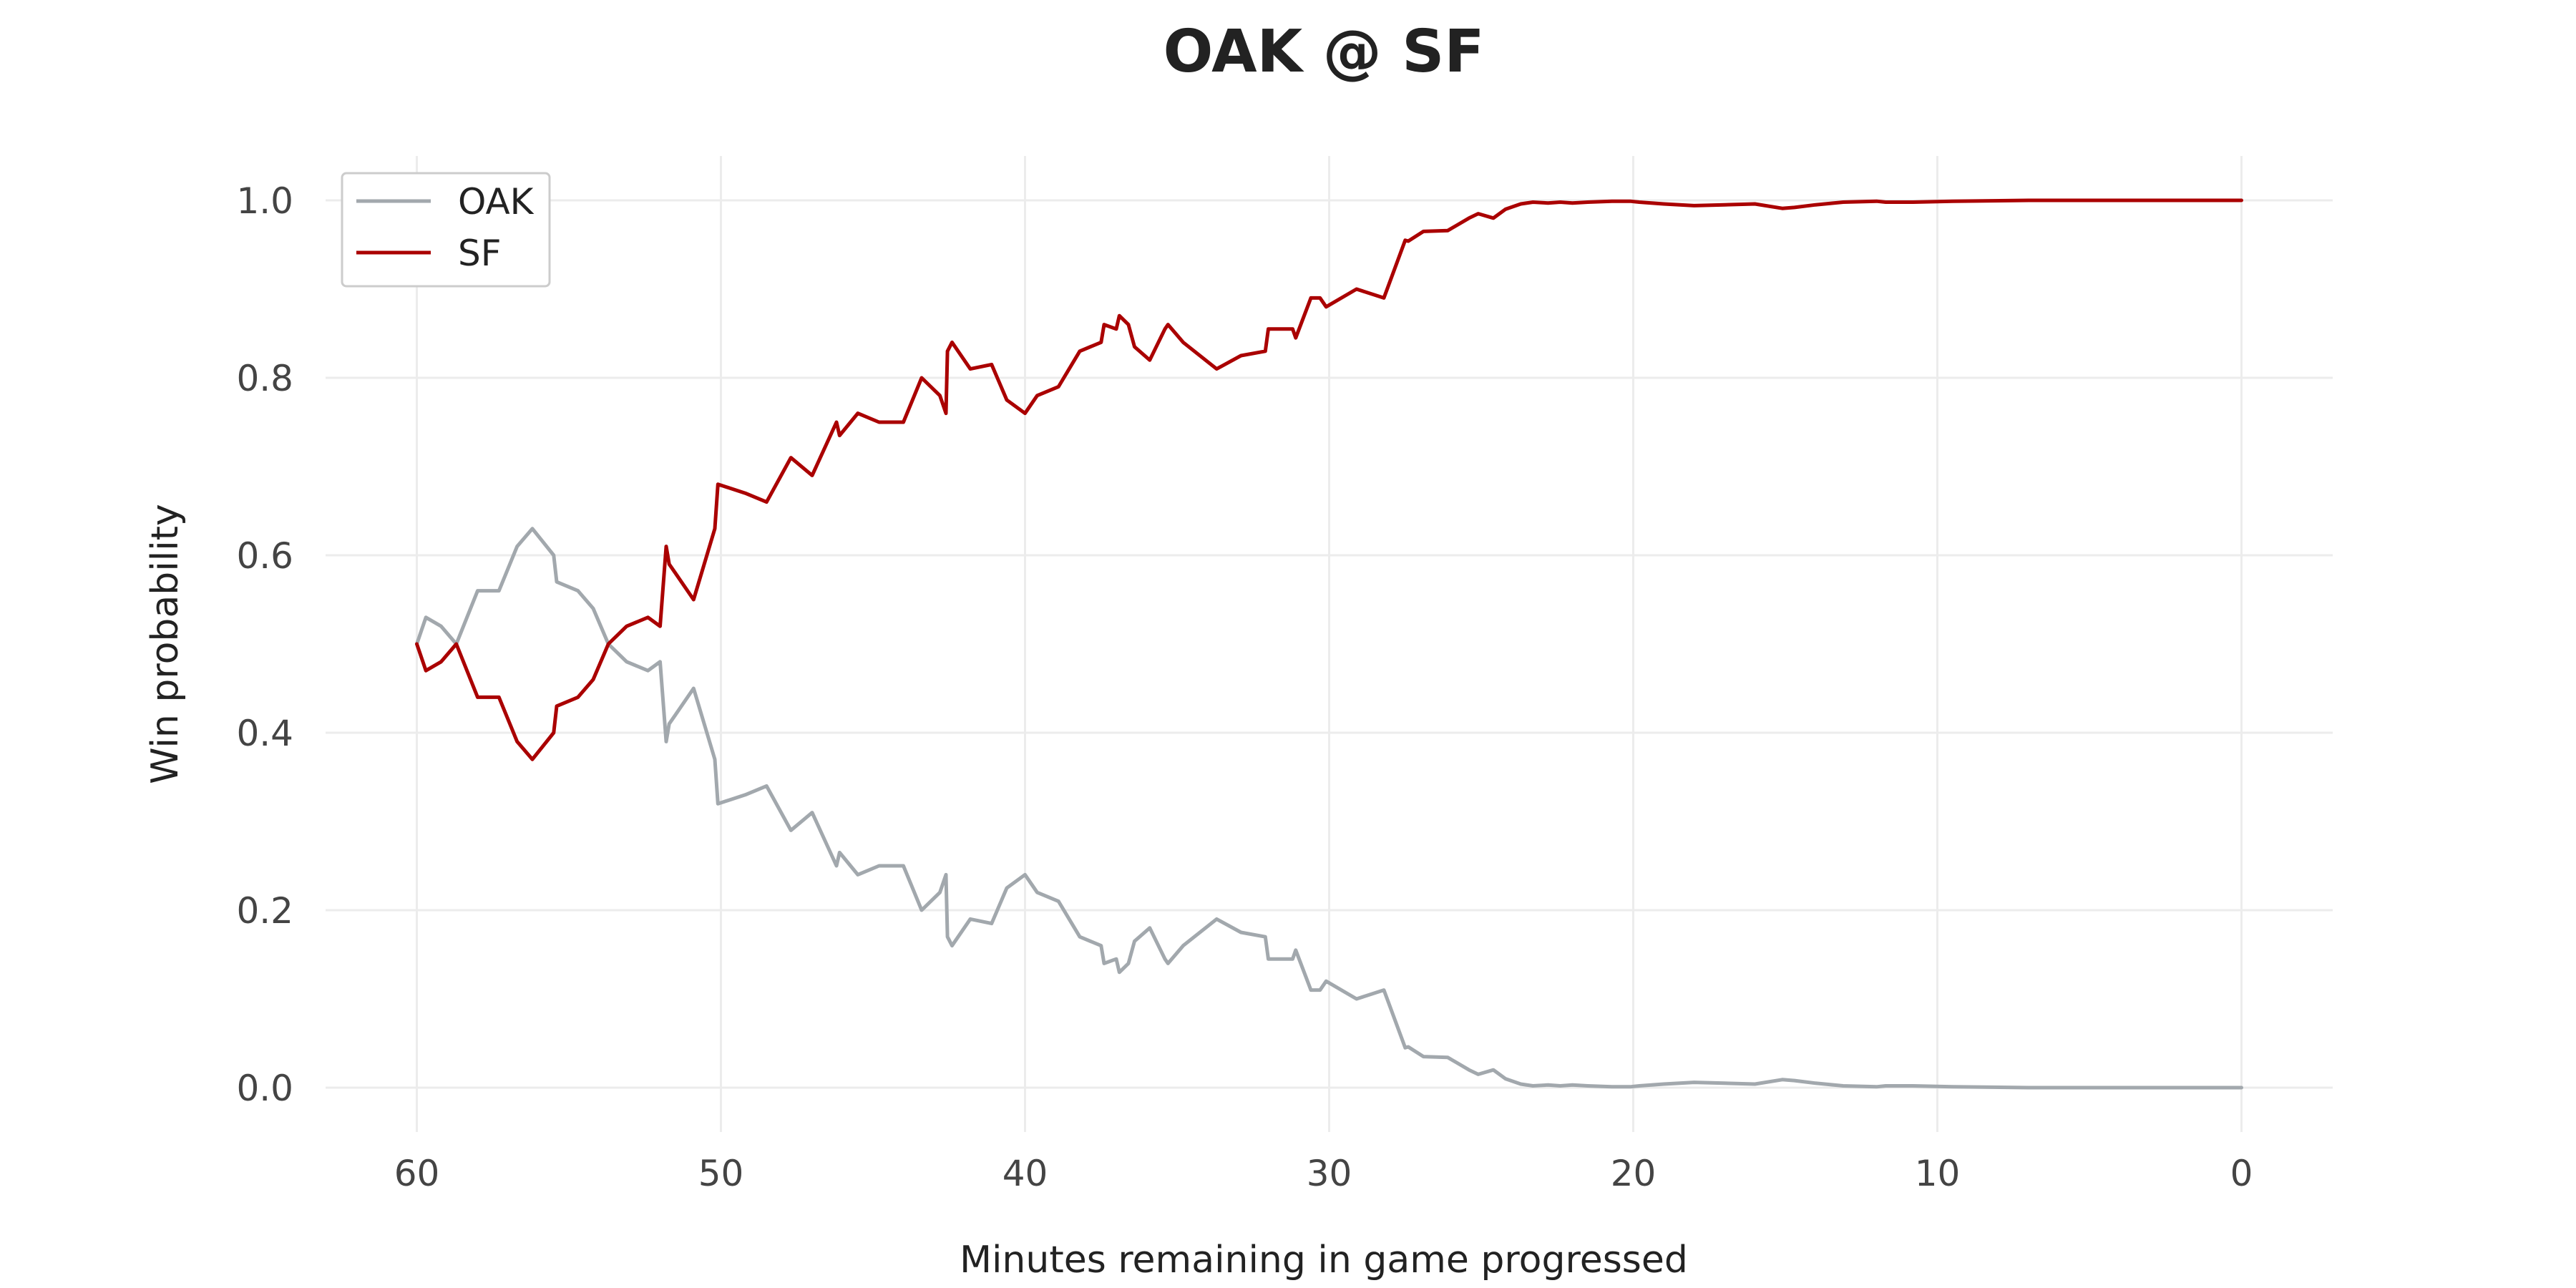  What do you see at coordinates (1324, 1260) in the screenshot?
I see `x-axis-label: Minutes remaining in game progressed` at bounding box center [1324, 1260].